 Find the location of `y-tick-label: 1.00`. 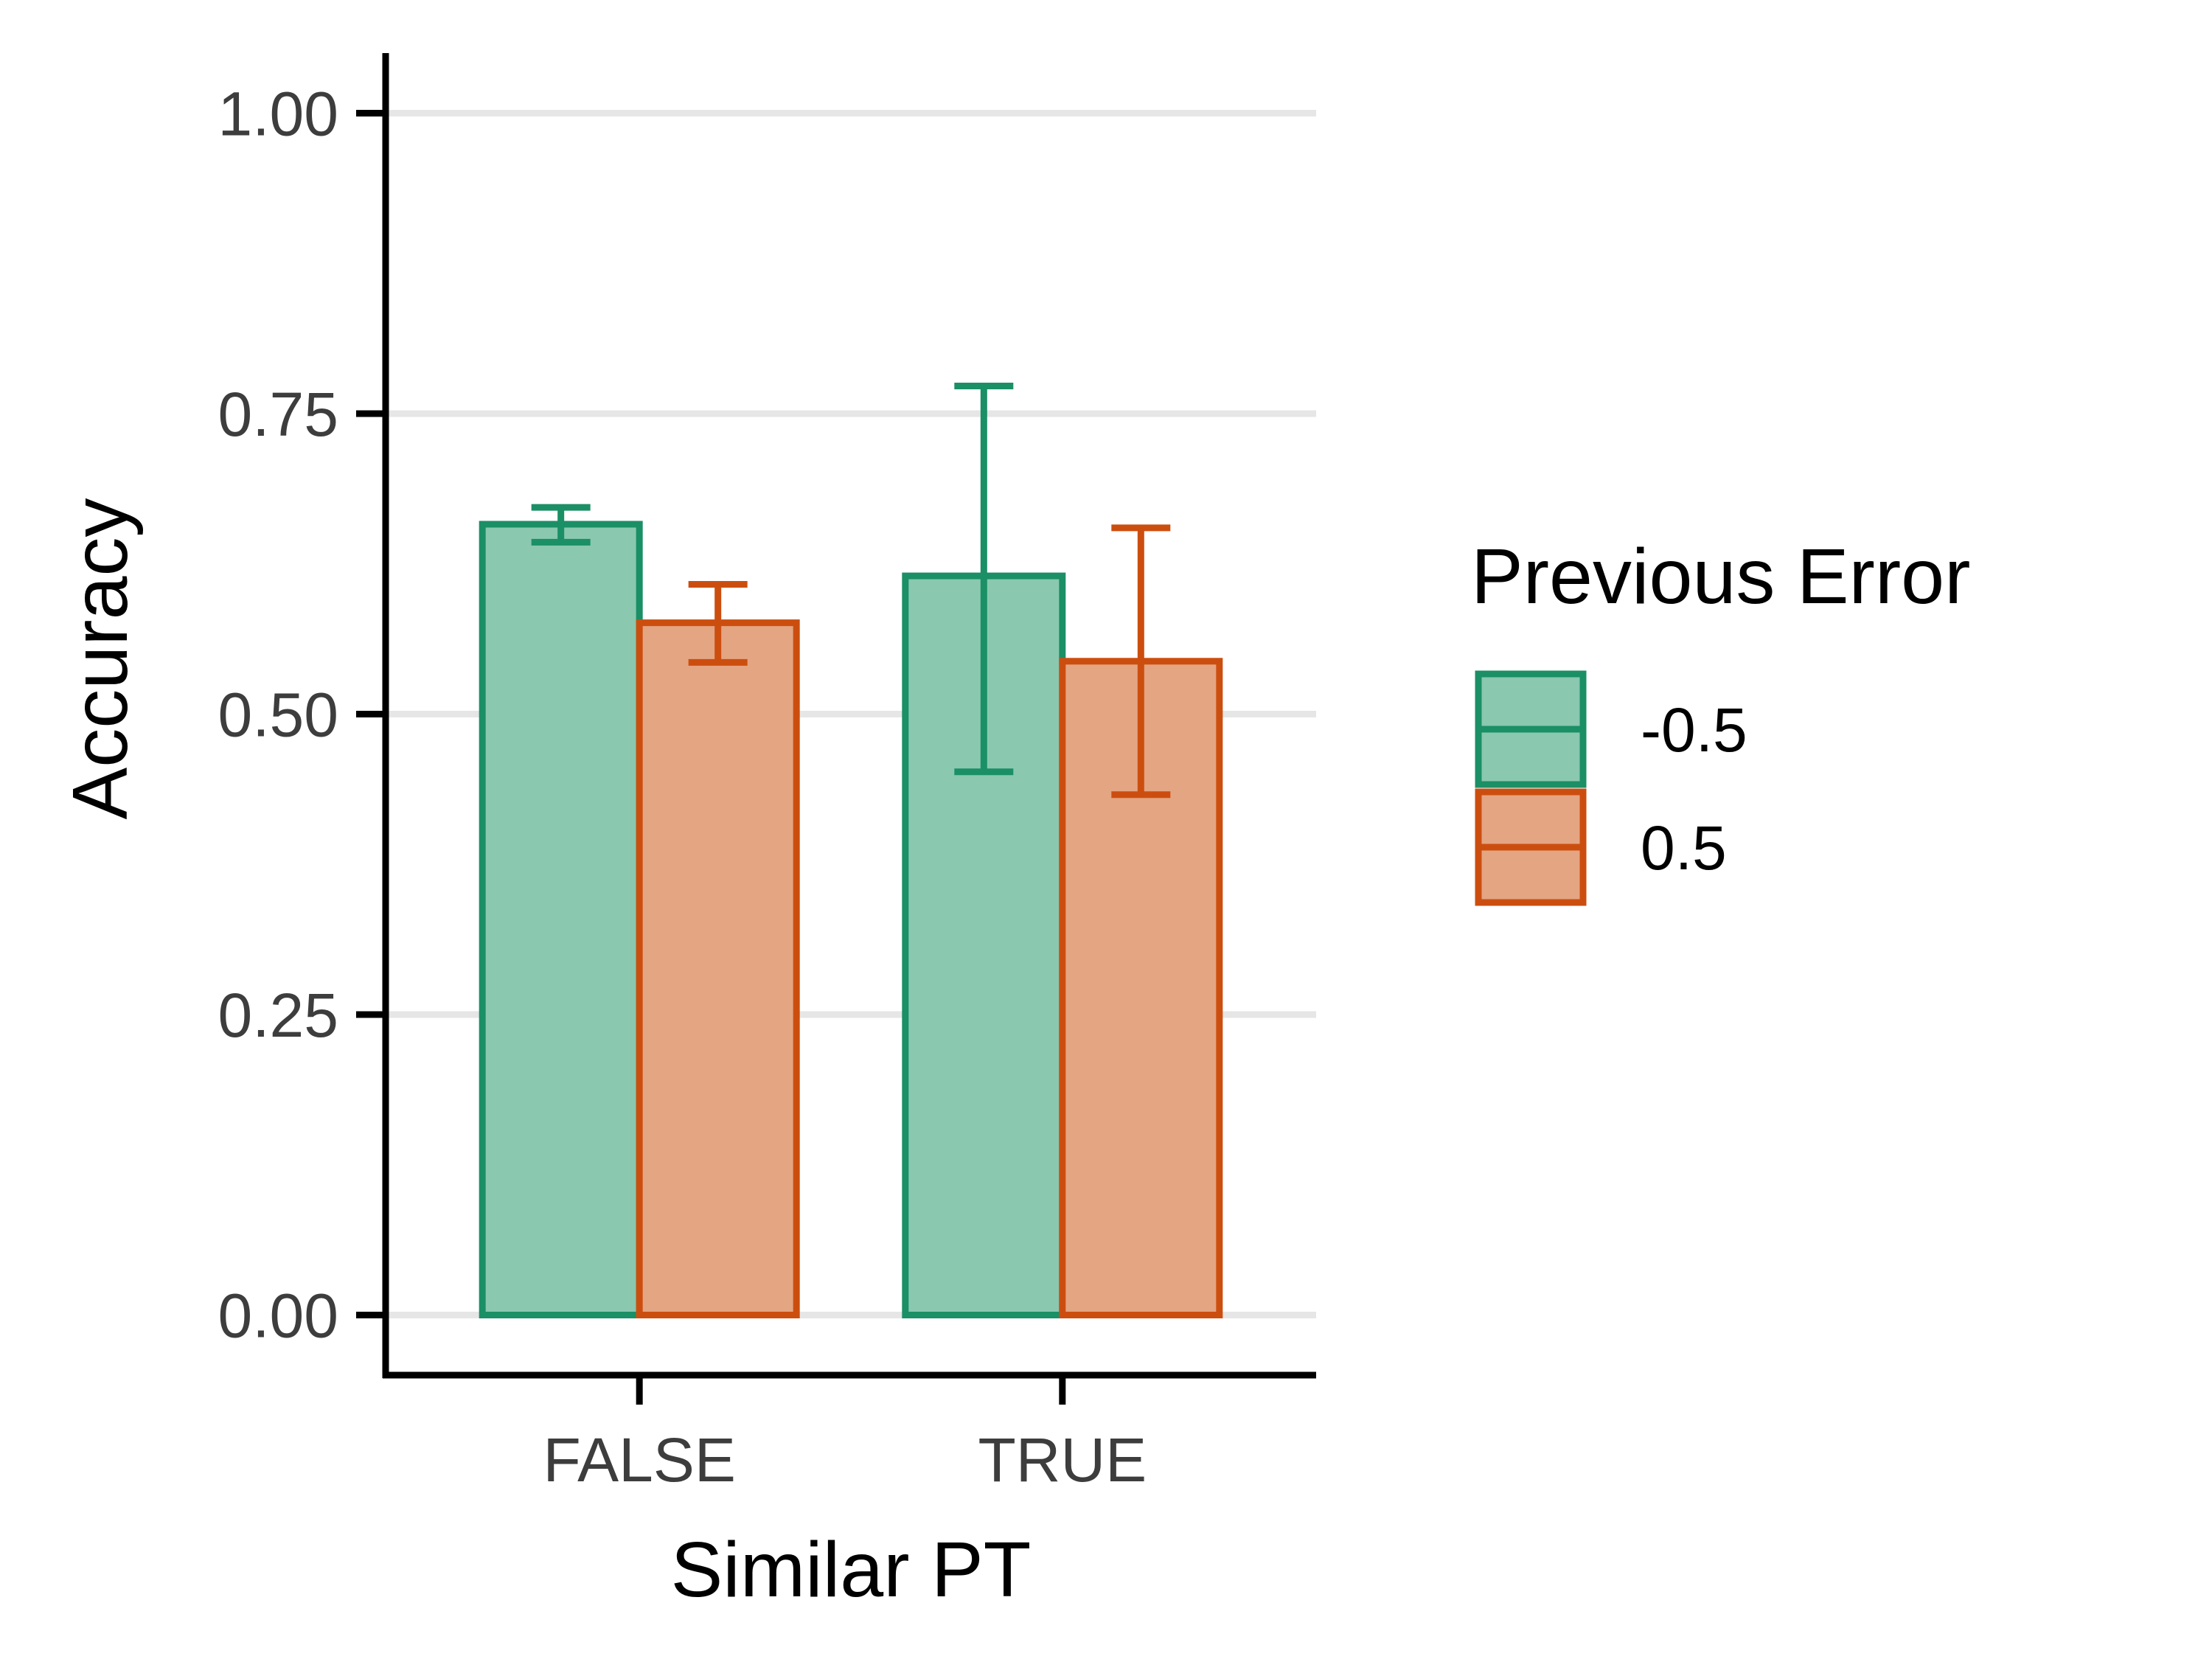

y-tick-label: 1.00 is located at coordinates (278, 114).